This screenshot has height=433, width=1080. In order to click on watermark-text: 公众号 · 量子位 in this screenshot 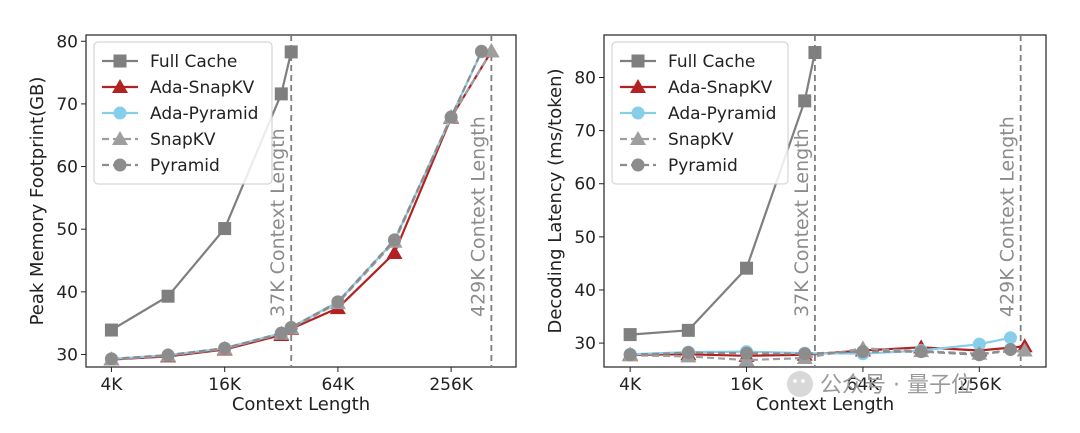, I will do `click(896, 385)`.